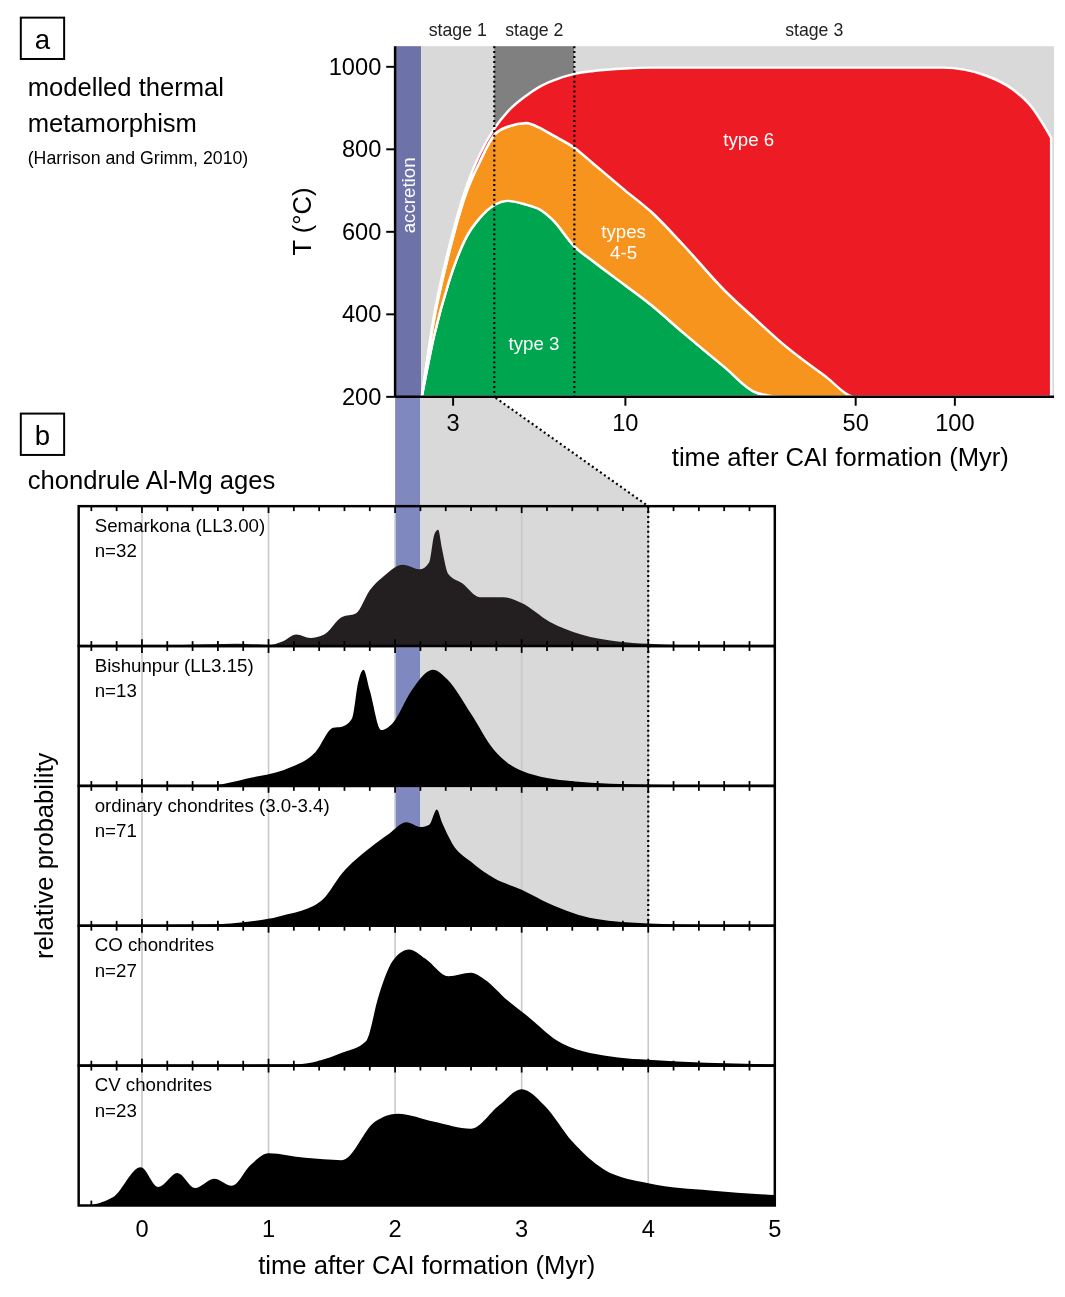 The width and height of the screenshot is (1065, 1297). Describe the element at coordinates (126, 105) in the screenshot. I see `text: modelled thermal metamorphism` at that location.